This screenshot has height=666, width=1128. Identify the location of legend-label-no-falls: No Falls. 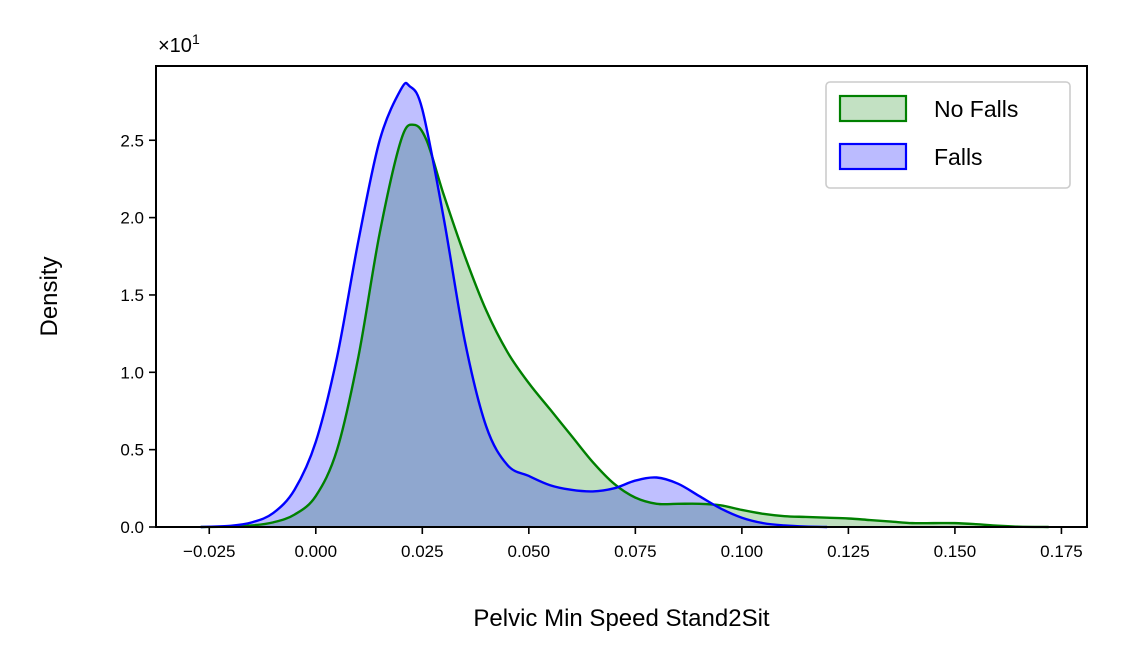
(976, 109).